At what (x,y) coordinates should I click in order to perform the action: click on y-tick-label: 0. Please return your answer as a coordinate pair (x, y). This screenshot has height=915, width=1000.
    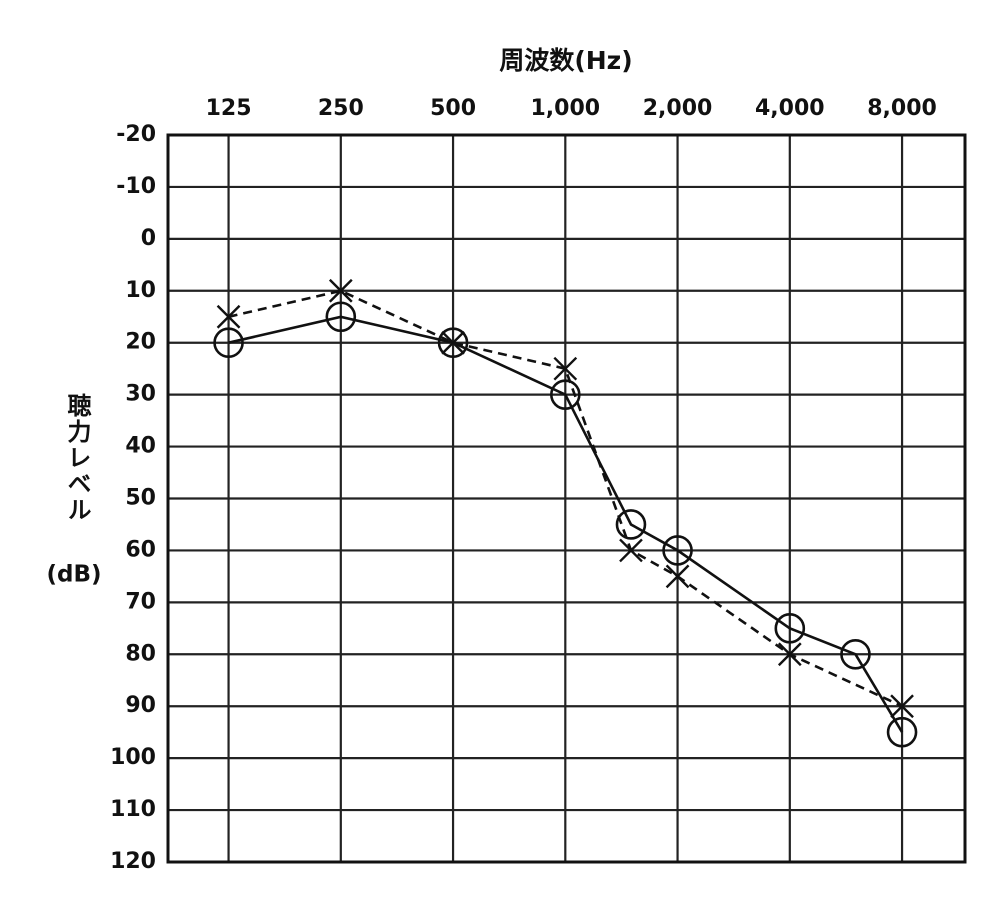
    Looking at the image, I should click on (148, 238).